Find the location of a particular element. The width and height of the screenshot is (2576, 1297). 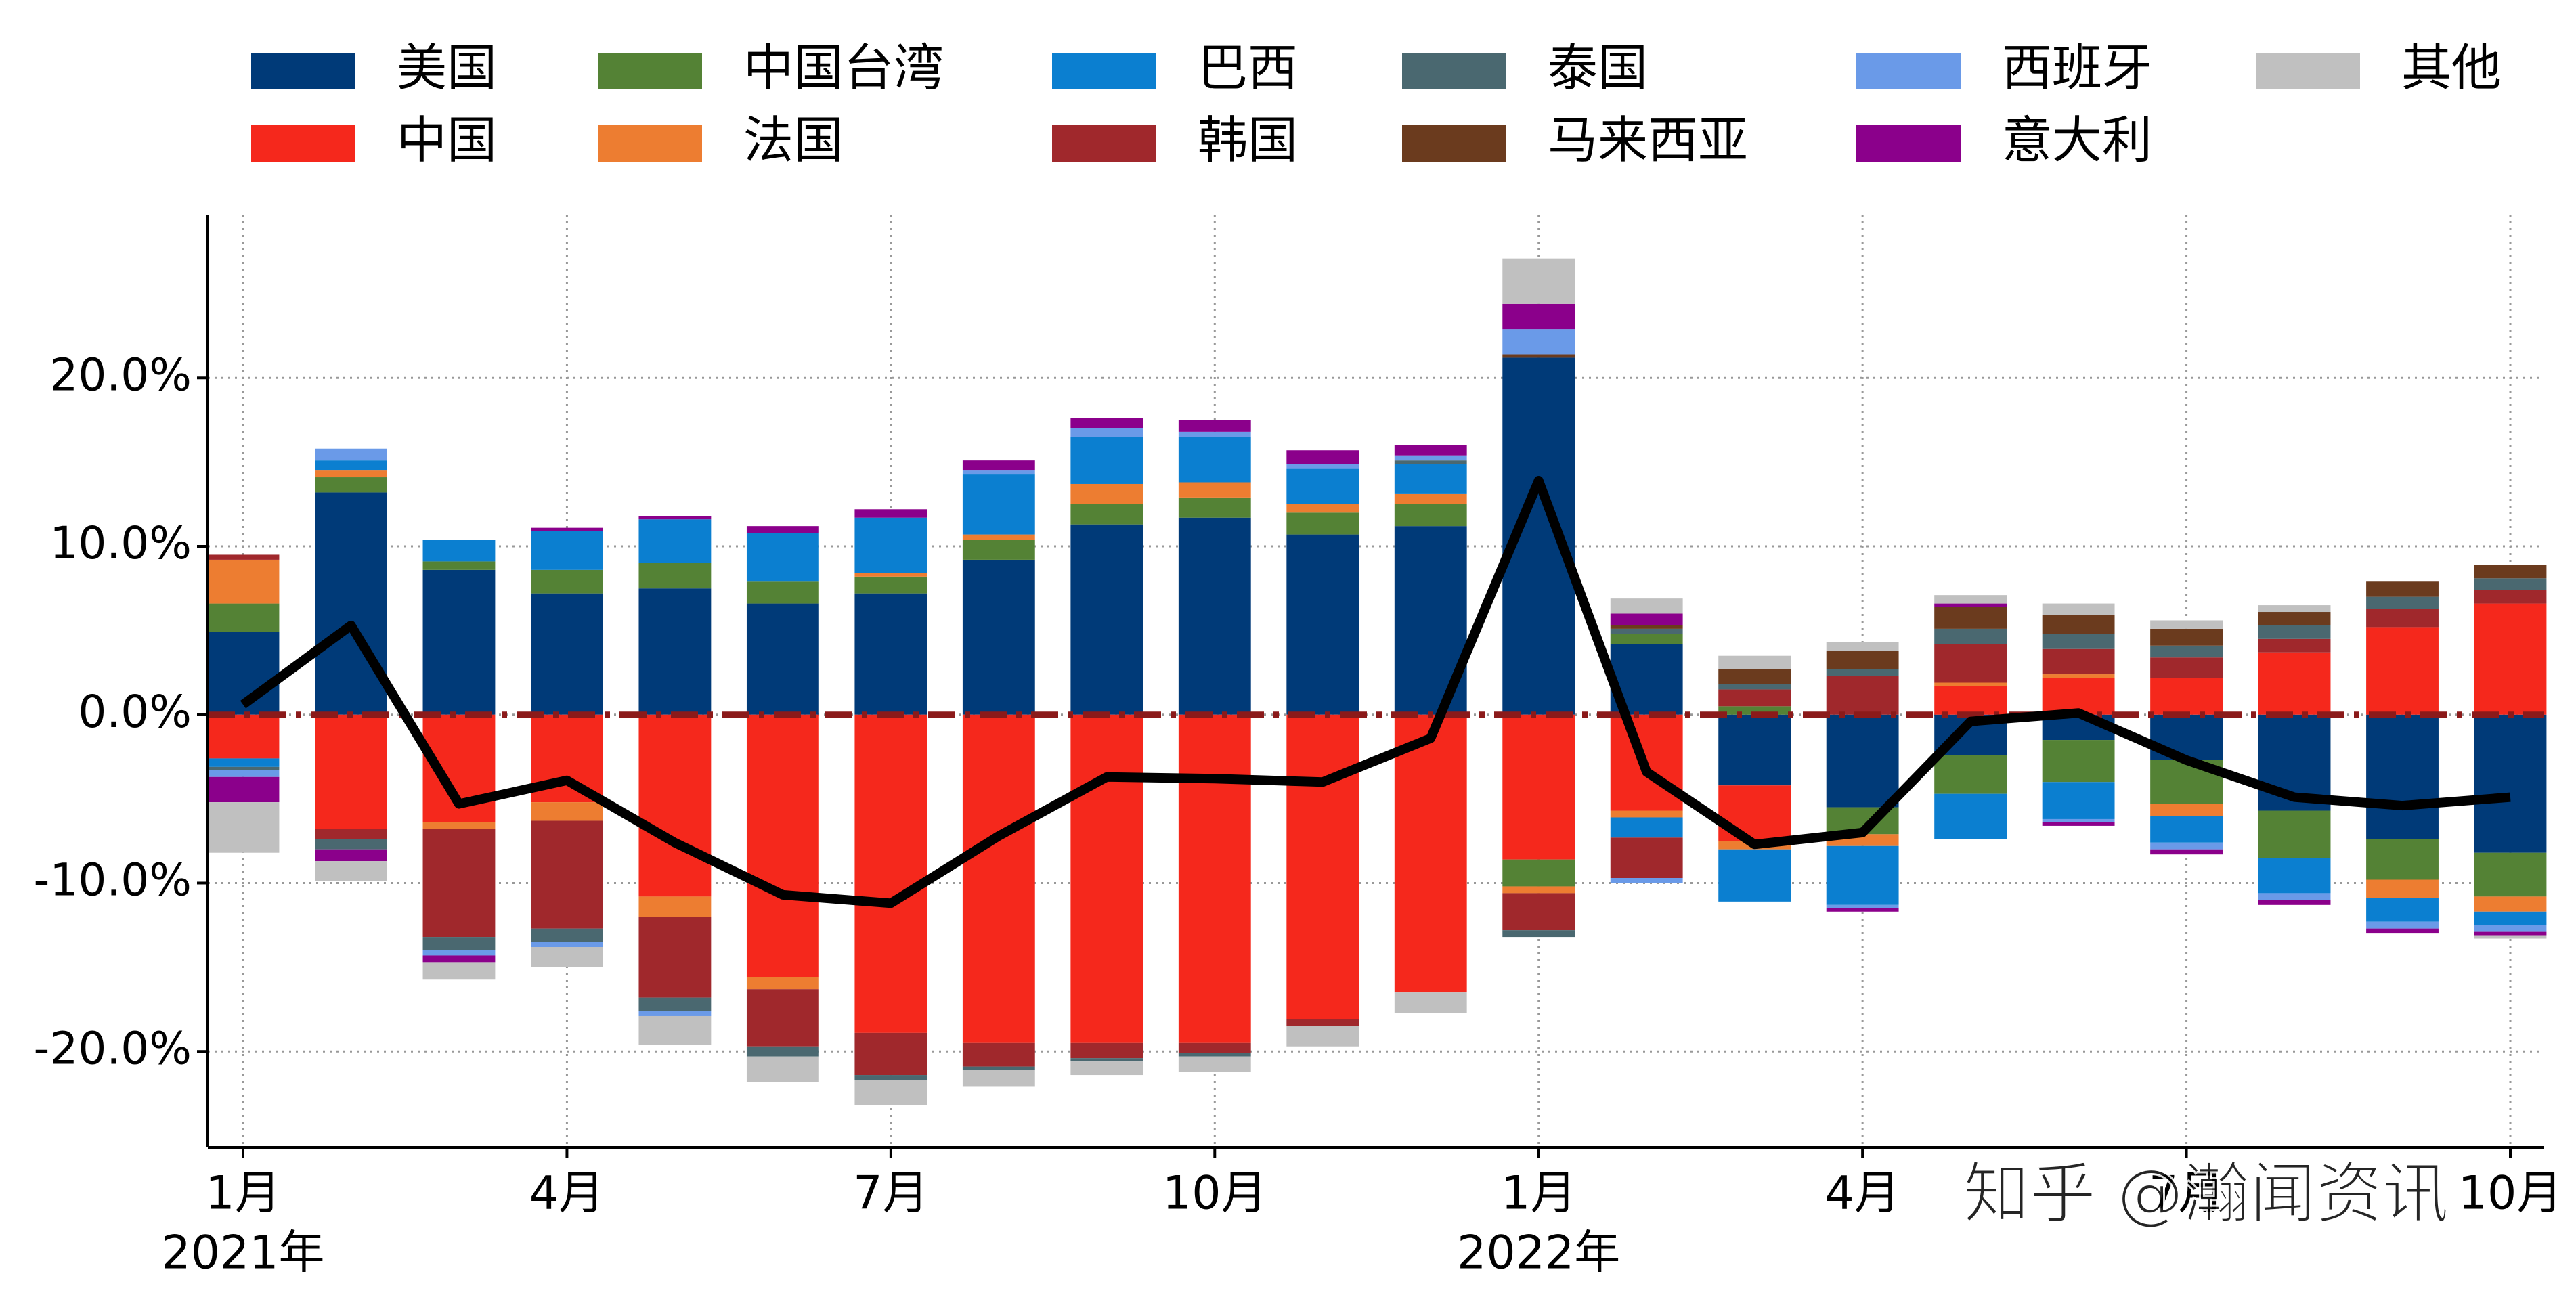

x-tick-label: 1月 is located at coordinates (242, 1194).